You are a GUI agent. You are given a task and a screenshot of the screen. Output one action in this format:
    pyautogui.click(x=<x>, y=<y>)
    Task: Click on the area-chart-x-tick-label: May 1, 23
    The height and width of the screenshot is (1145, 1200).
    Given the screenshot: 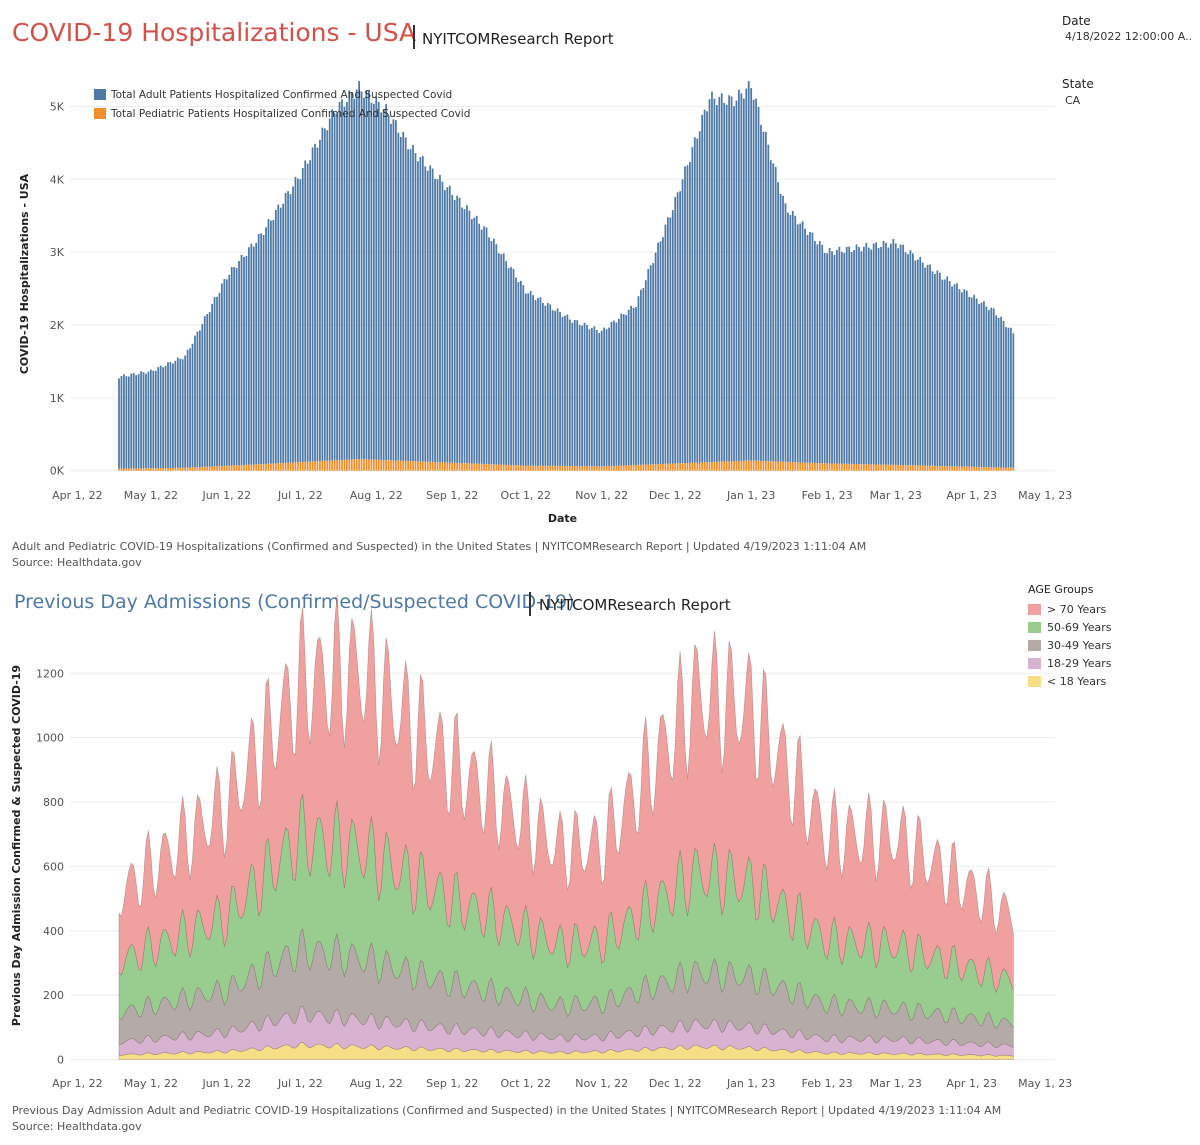 What is the action you would take?
    pyautogui.click(x=1045, y=1083)
    